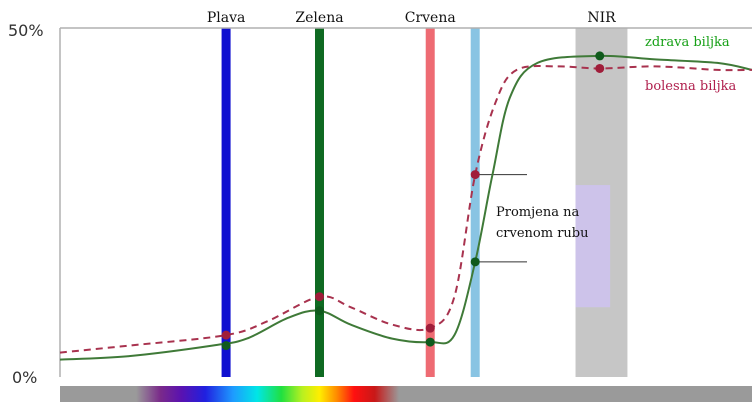  What do you see at coordinates (687, 42) in the screenshot?
I see `legend-label-zdrava-biljka: zdrava biljka` at bounding box center [687, 42].